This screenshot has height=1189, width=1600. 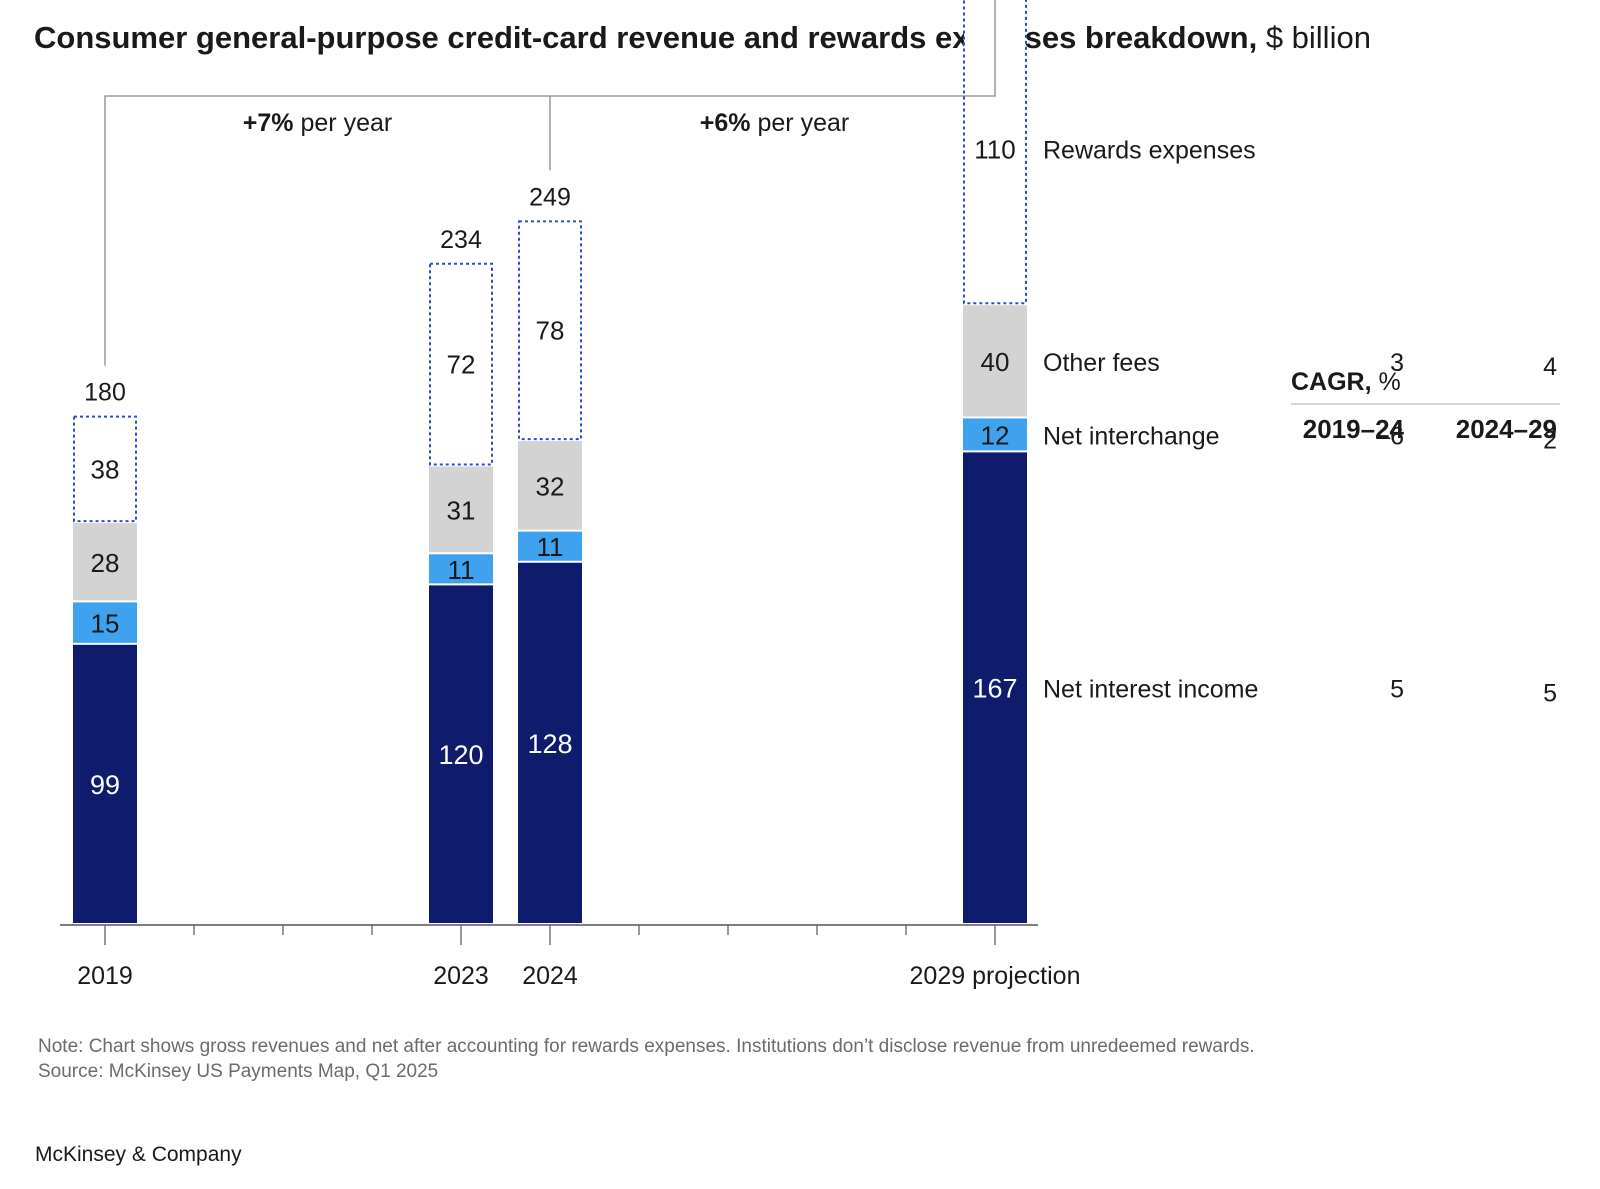 What do you see at coordinates (994, 150) in the screenshot?
I see `data-label: 110` at bounding box center [994, 150].